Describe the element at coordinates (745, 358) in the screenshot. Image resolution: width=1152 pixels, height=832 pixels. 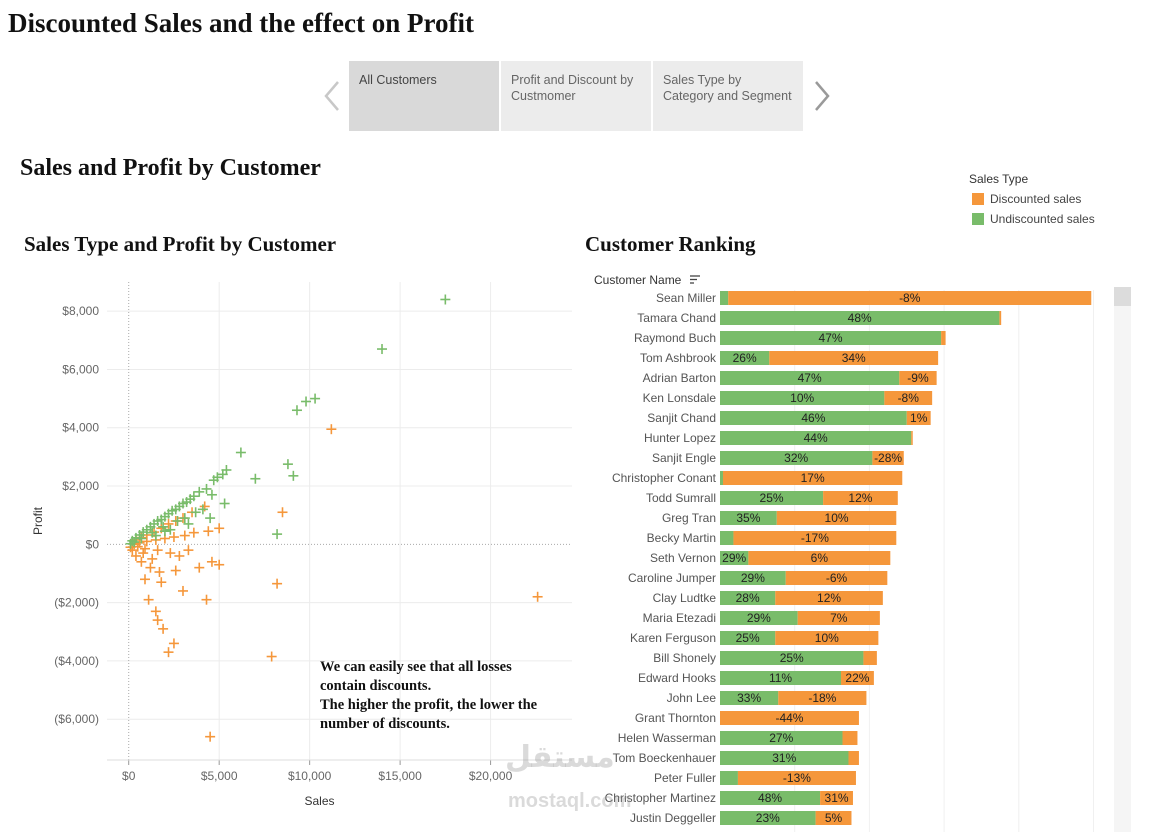
I see `bar-label-undiscounted: 26%` at that location.